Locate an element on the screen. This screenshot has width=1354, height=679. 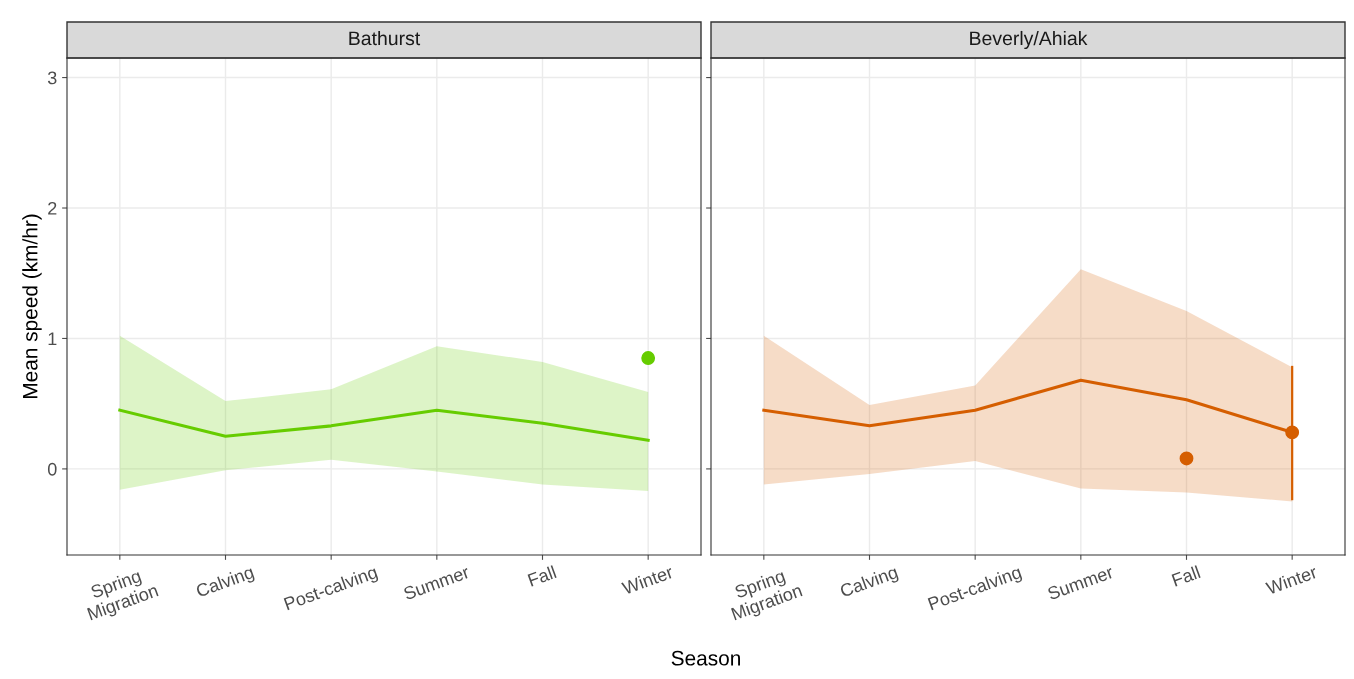
y-axis-title: Mean speed (km/hr) is located at coordinates (32, 306).